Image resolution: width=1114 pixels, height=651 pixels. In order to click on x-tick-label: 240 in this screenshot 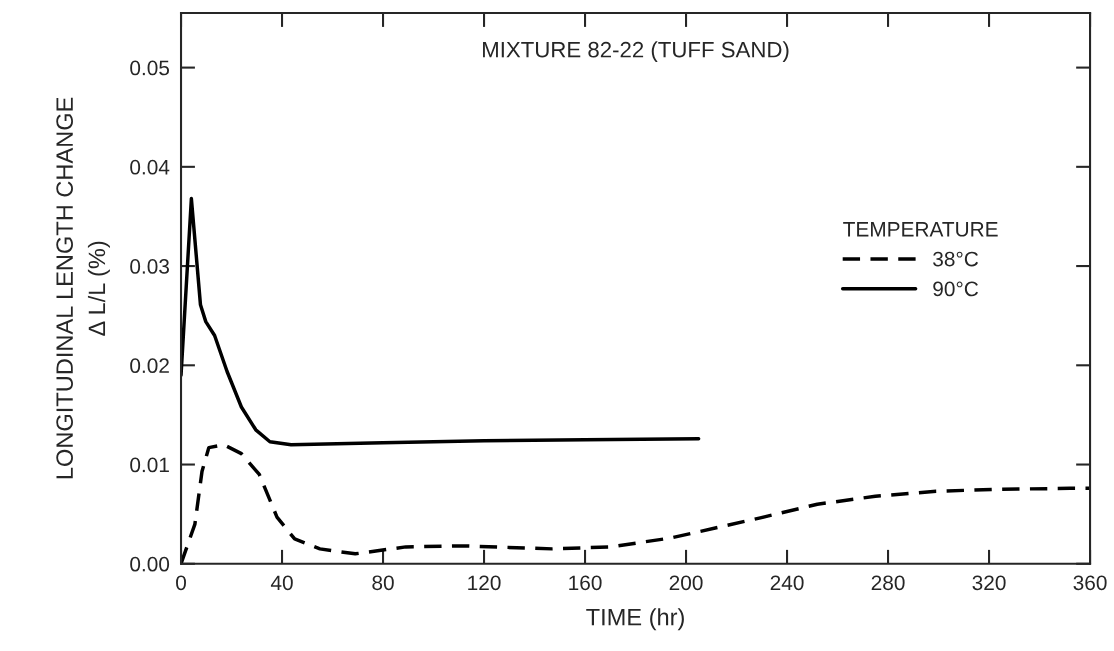, I will do `click(787, 583)`.